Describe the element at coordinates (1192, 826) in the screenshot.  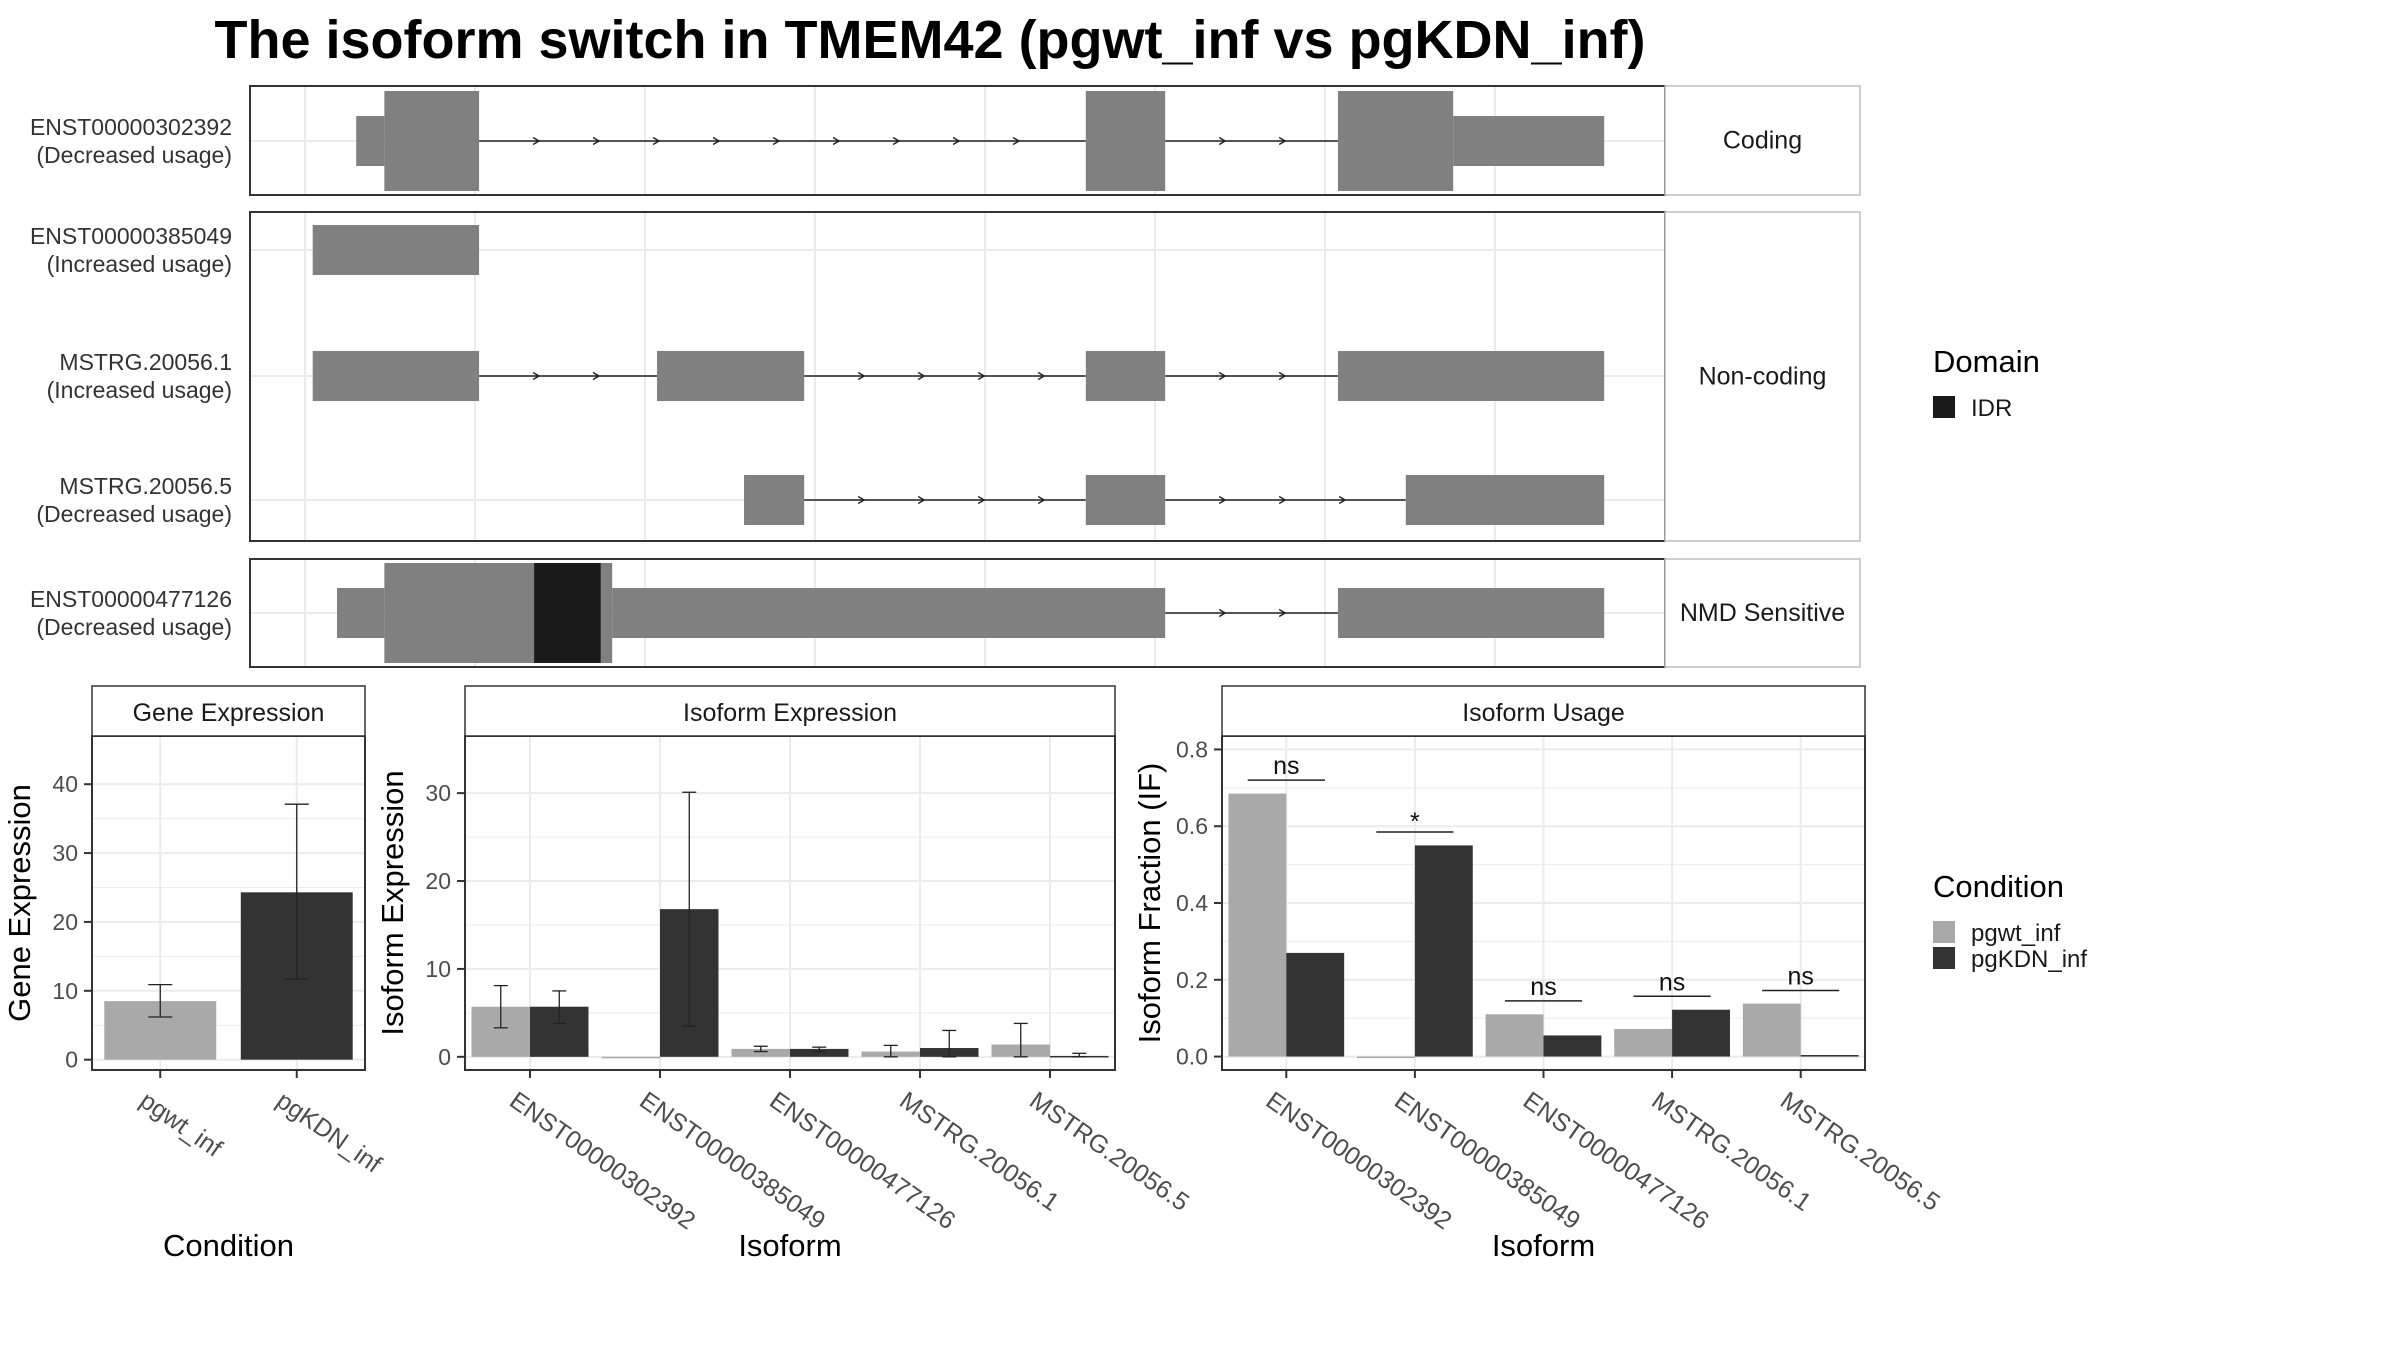
I see `y-tick-label: 0.6` at that location.